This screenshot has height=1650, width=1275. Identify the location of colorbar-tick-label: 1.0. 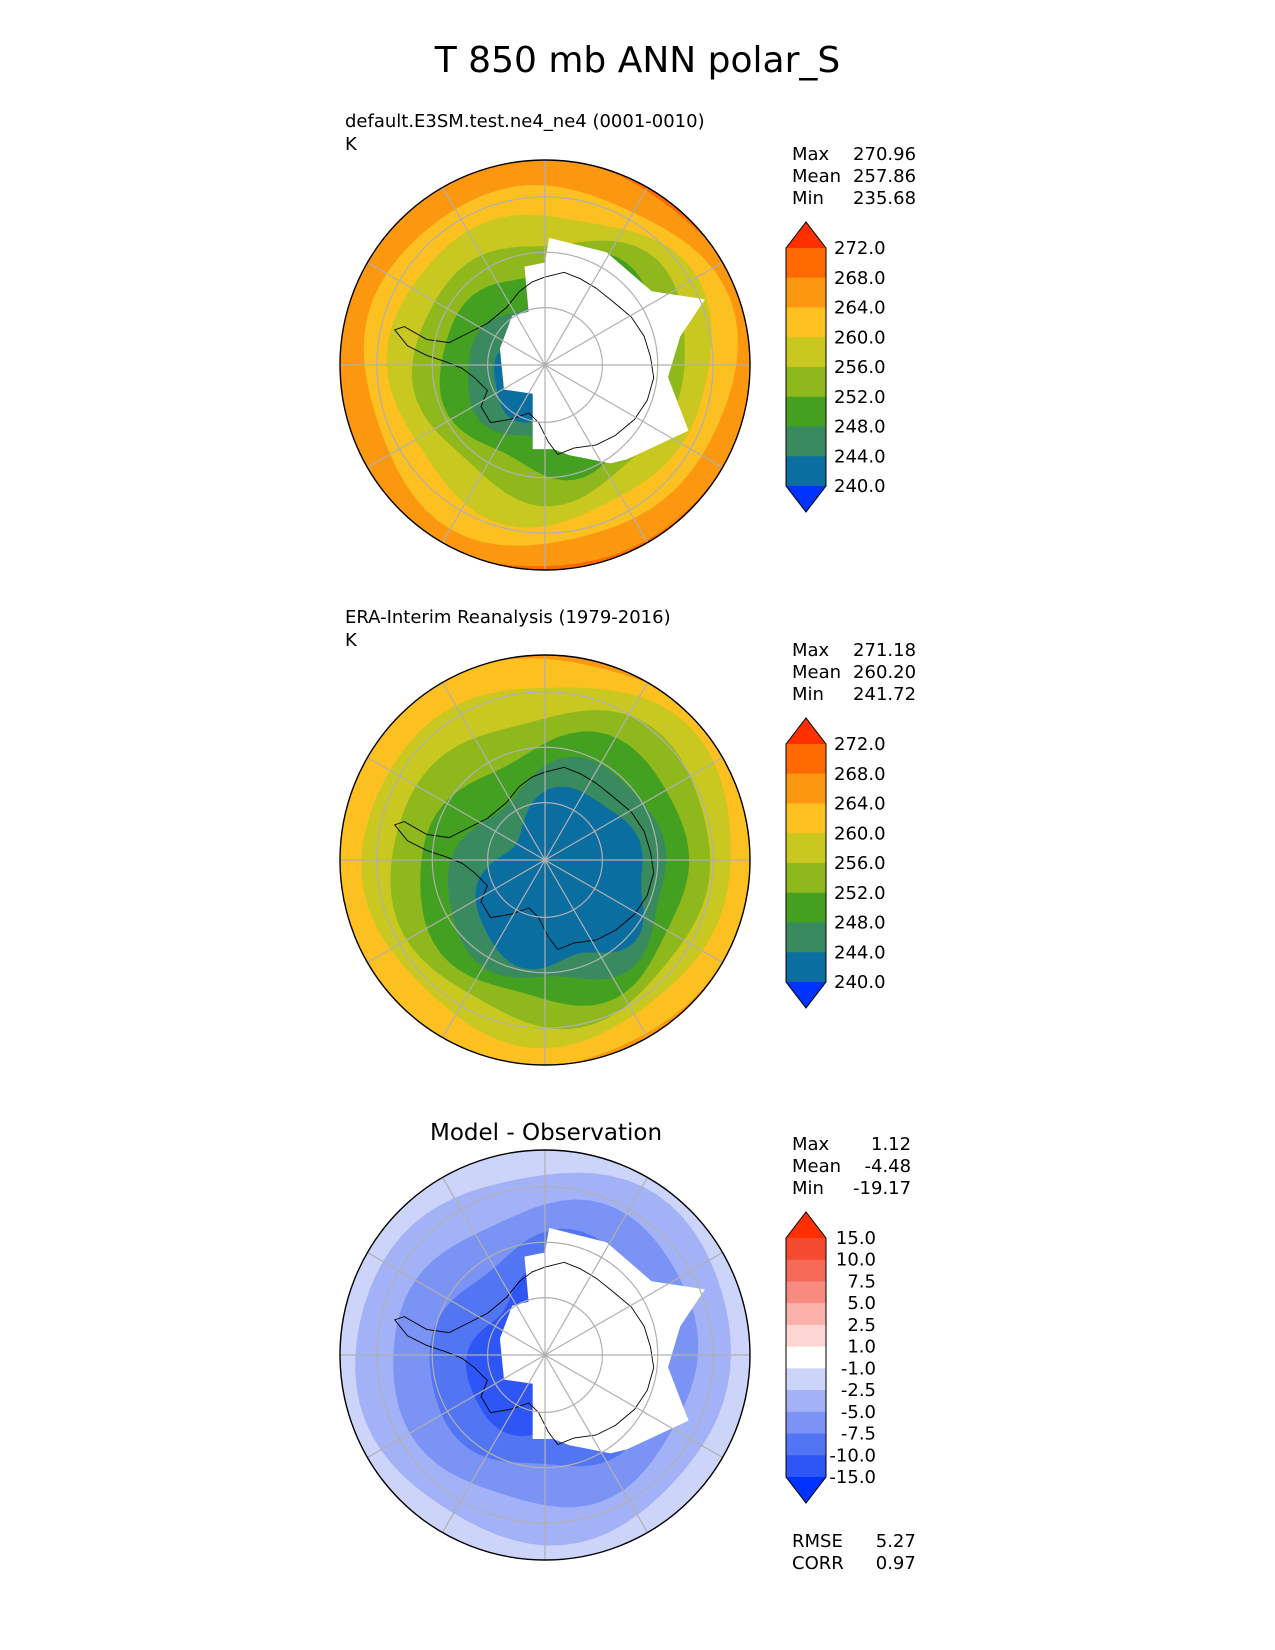
(861, 1347).